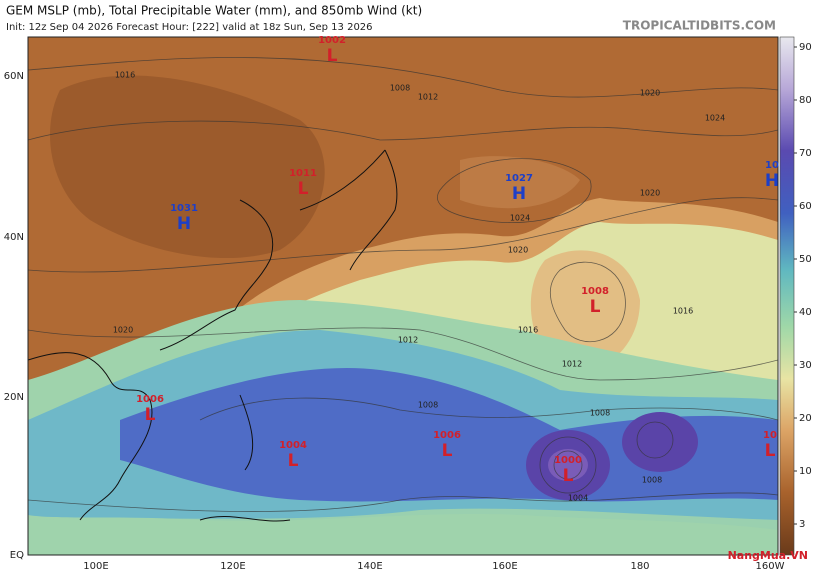  What do you see at coordinates (578, 498) in the screenshot?
I see `isobar-label: 1004` at bounding box center [578, 498].